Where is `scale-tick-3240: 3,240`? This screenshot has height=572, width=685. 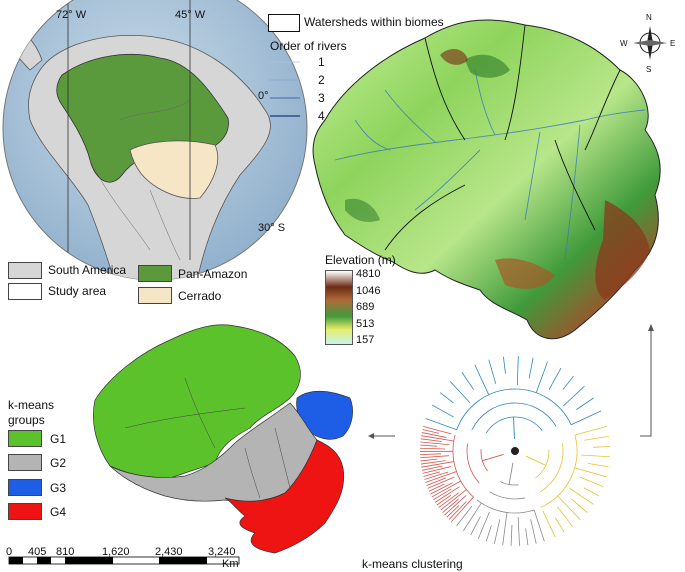 scale-tick-3240: 3,240 is located at coordinates (222, 552).